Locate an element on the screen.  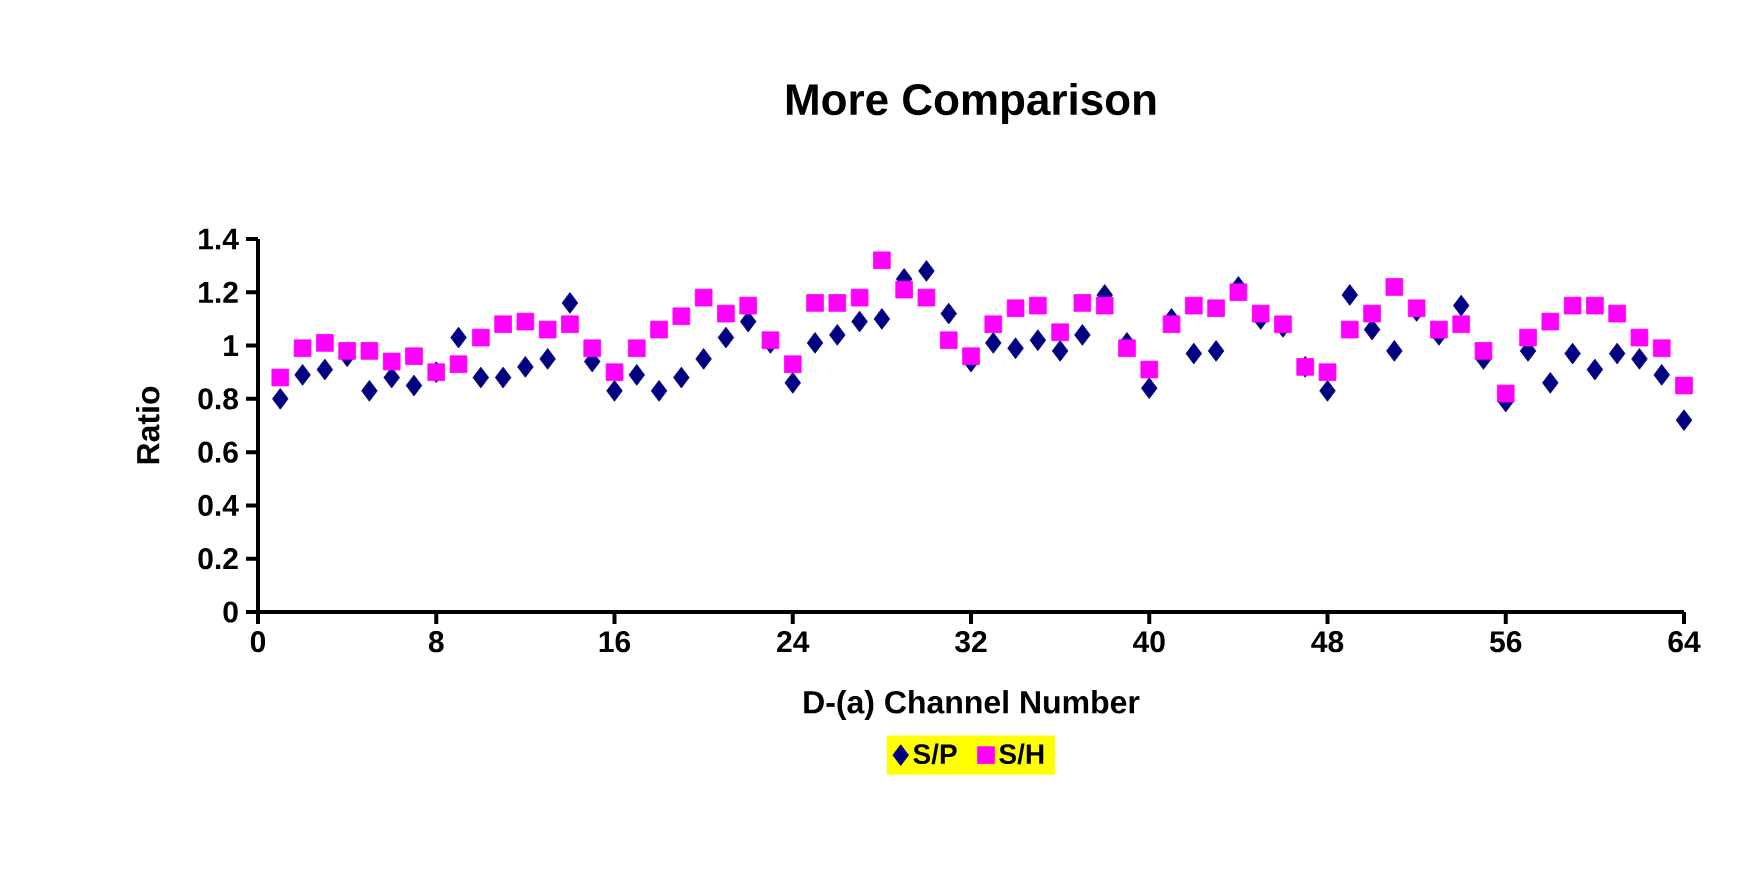
chart-title: More Comparison is located at coordinates (971, 103).